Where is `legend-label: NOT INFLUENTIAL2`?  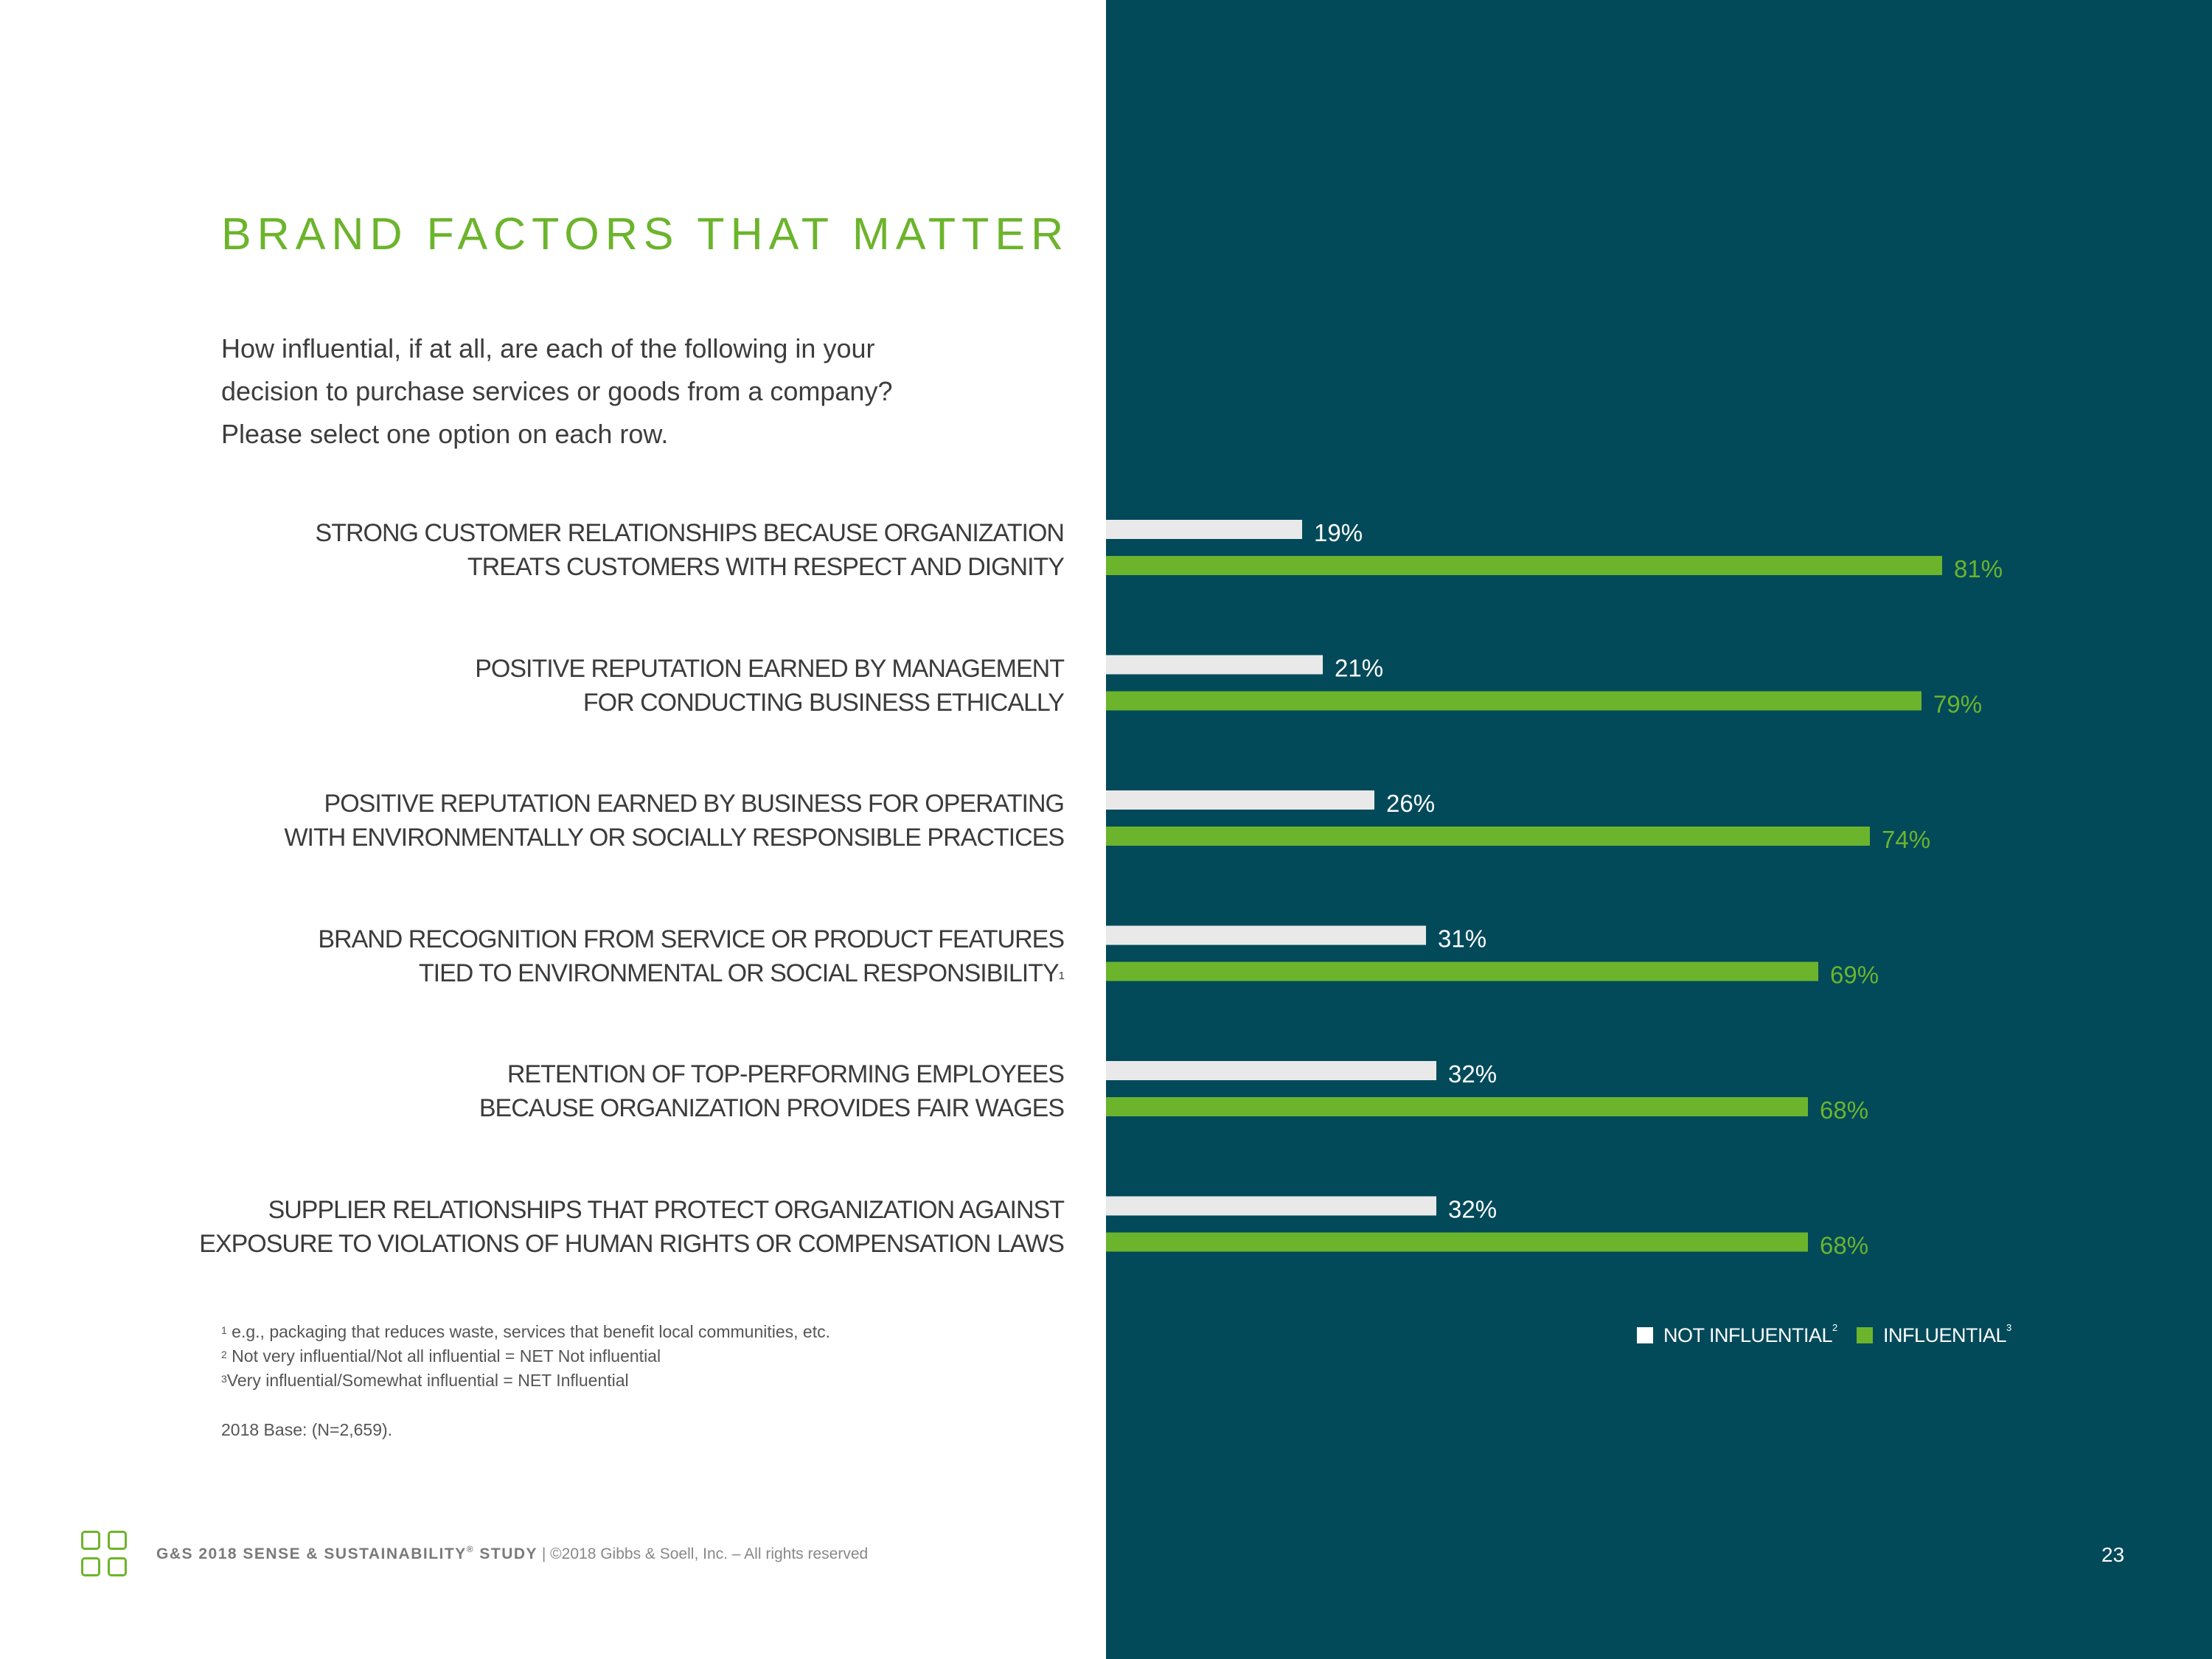 legend-label: NOT INFLUENTIAL2 is located at coordinates (1750, 1334).